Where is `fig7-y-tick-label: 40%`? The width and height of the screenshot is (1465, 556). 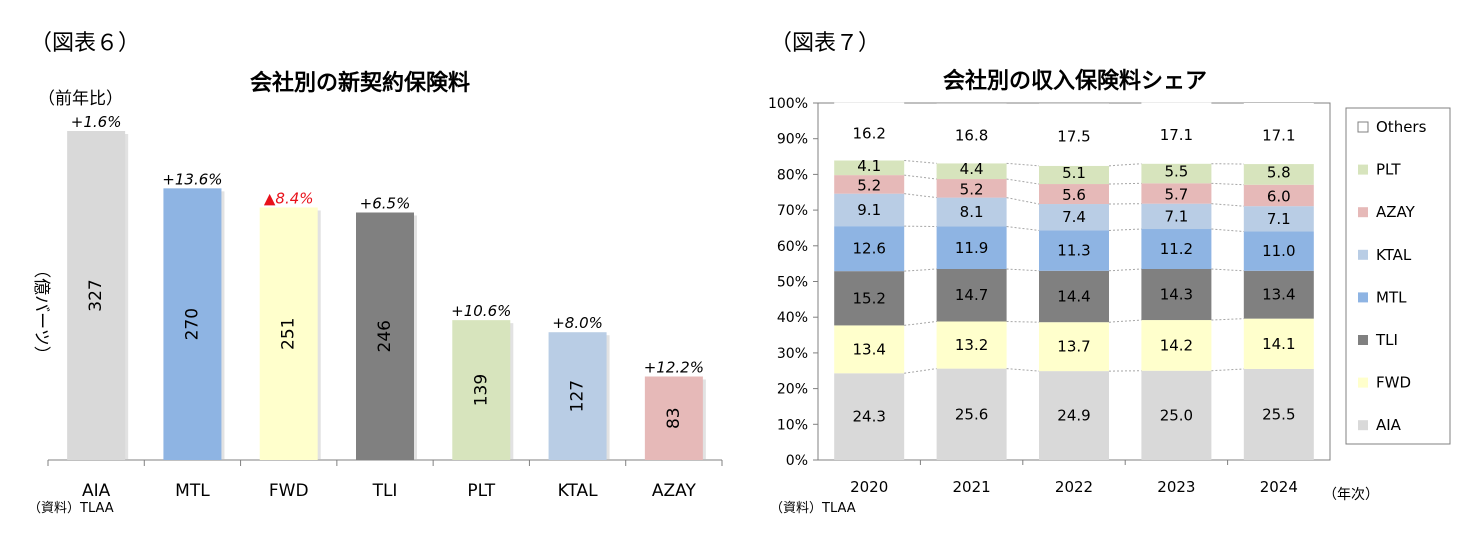 fig7-y-tick-label: 40% is located at coordinates (792, 318).